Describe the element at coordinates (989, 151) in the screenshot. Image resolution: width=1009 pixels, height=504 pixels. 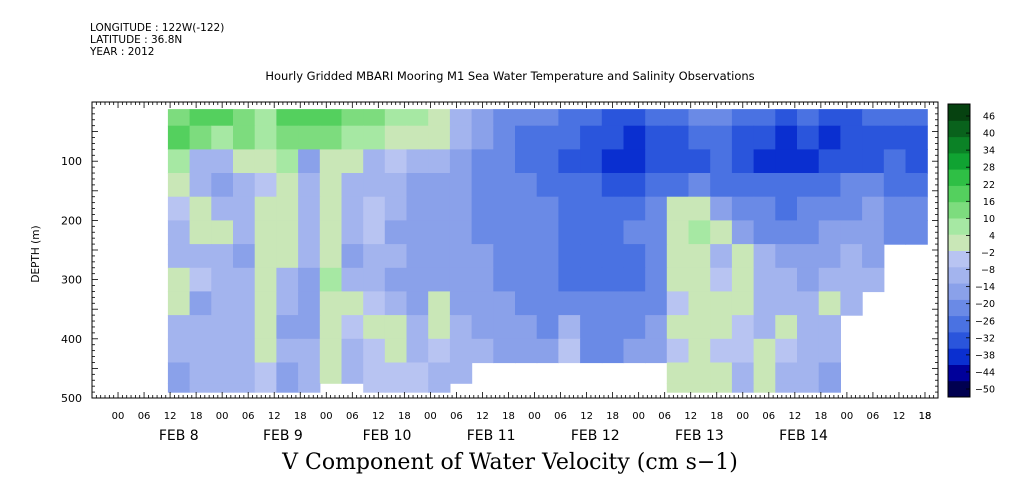
I see `colorbar-label: 34` at that location.